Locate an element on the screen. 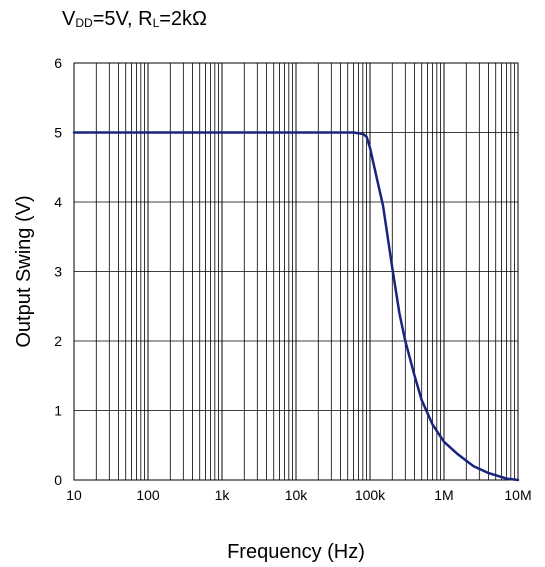 The image size is (545, 567). y-tick-label: 2 is located at coordinates (58, 341).